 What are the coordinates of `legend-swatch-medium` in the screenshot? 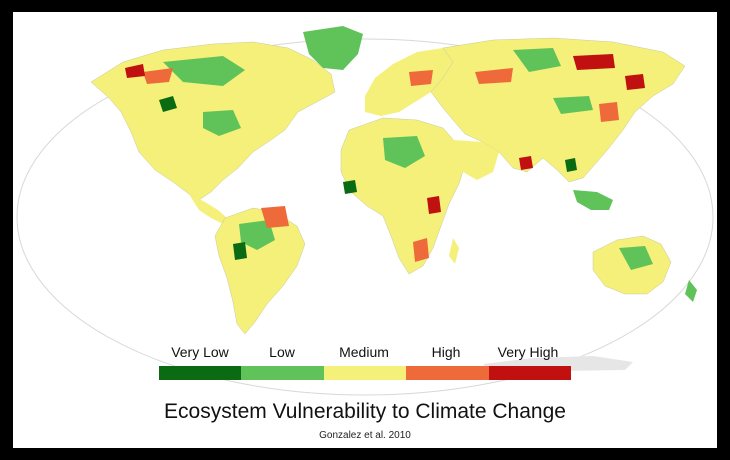 It's located at (365, 373).